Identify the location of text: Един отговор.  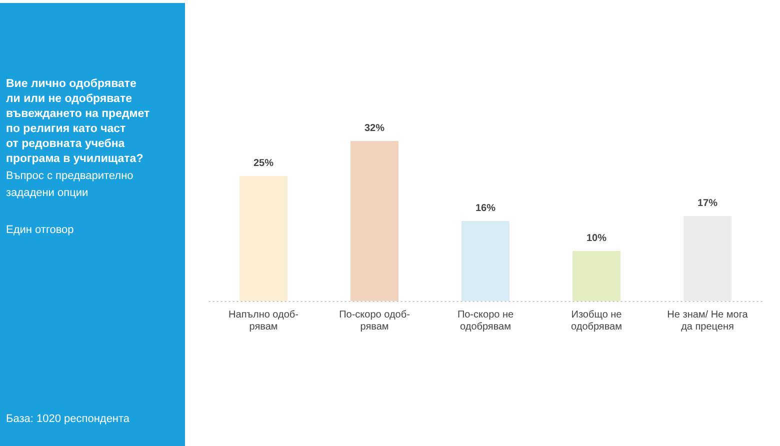
(40, 230).